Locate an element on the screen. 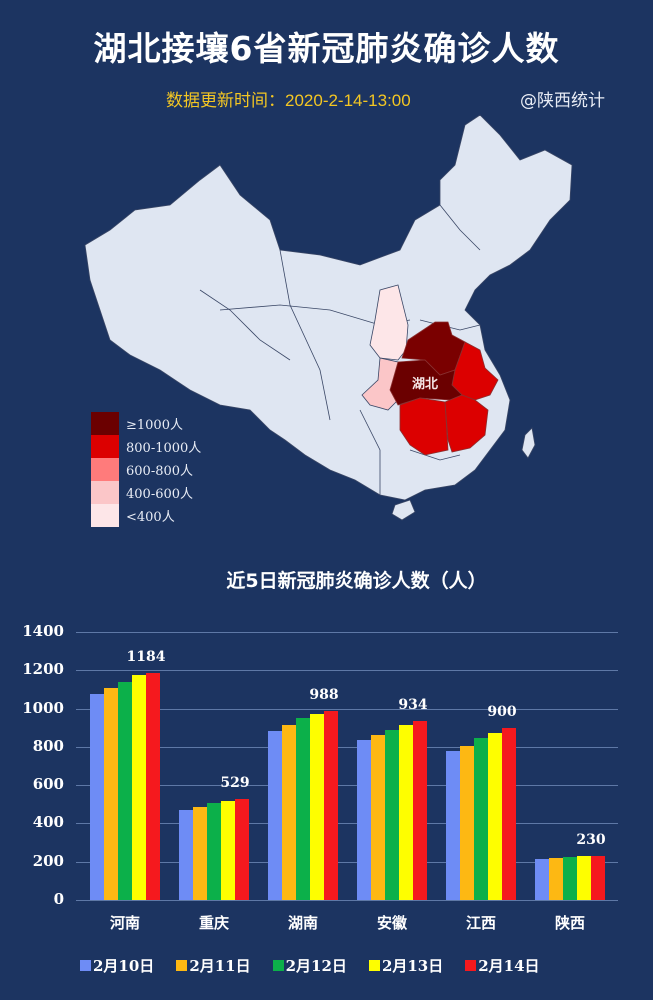 Image resolution: width=653 pixels, height=1000 pixels. data-label: 900 is located at coordinates (502, 711).